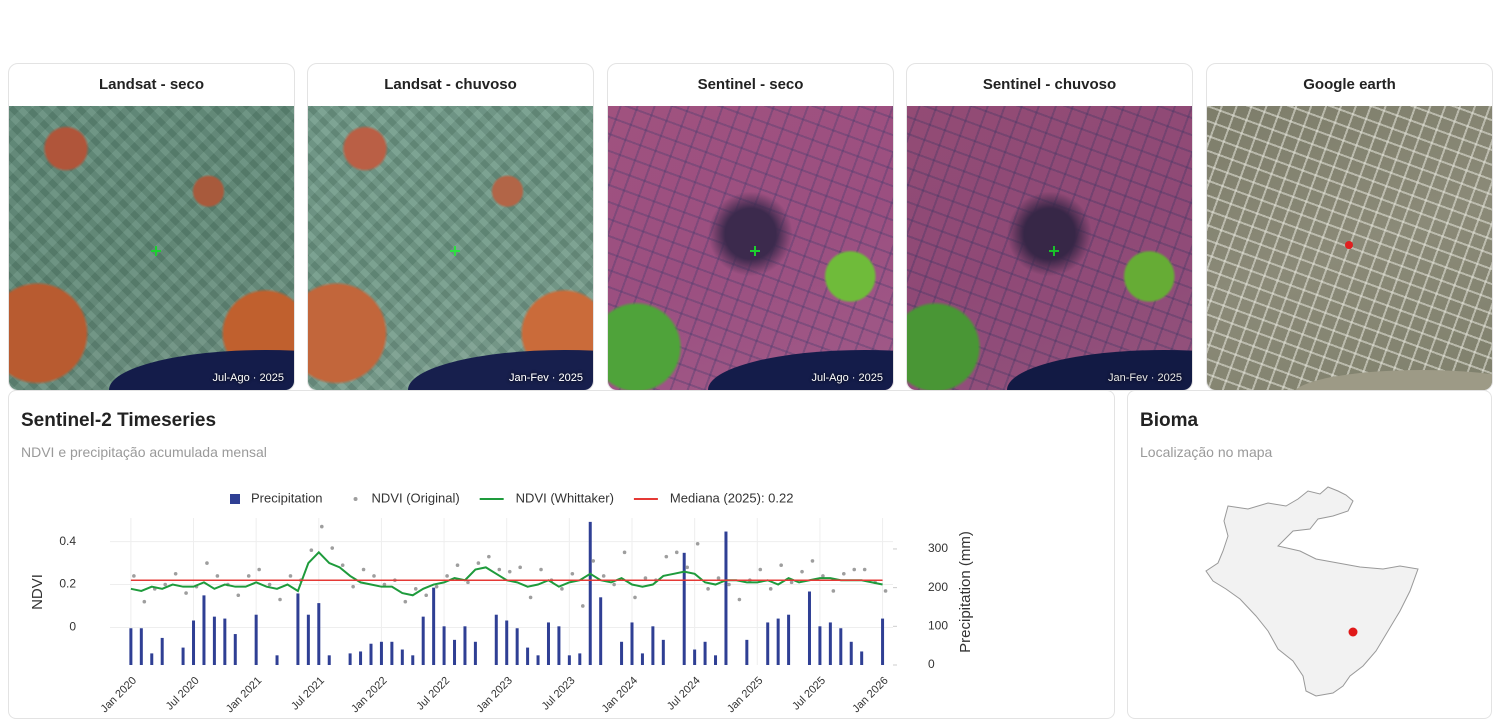 Image resolution: width=1500 pixels, height=720 pixels. Describe the element at coordinates (1392, 380) in the screenshot. I see `water` at that location.